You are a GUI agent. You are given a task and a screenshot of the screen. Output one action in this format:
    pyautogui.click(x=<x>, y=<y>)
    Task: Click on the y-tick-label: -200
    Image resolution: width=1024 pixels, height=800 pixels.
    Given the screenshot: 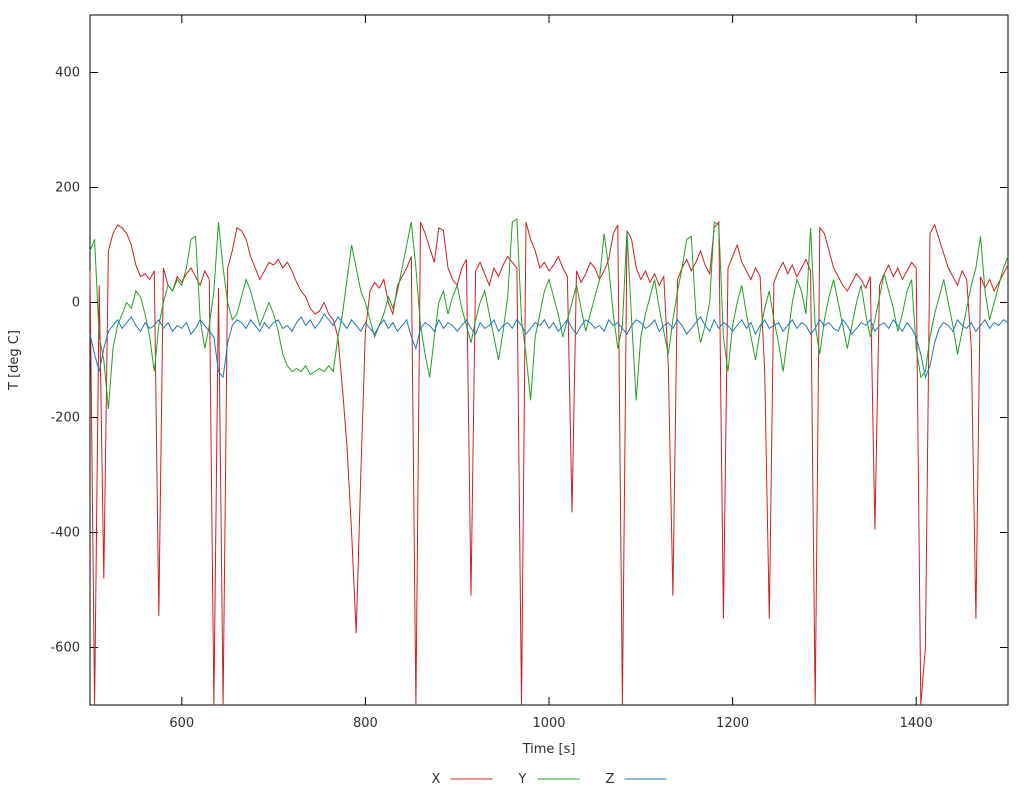 What is the action you would take?
    pyautogui.click(x=65, y=418)
    